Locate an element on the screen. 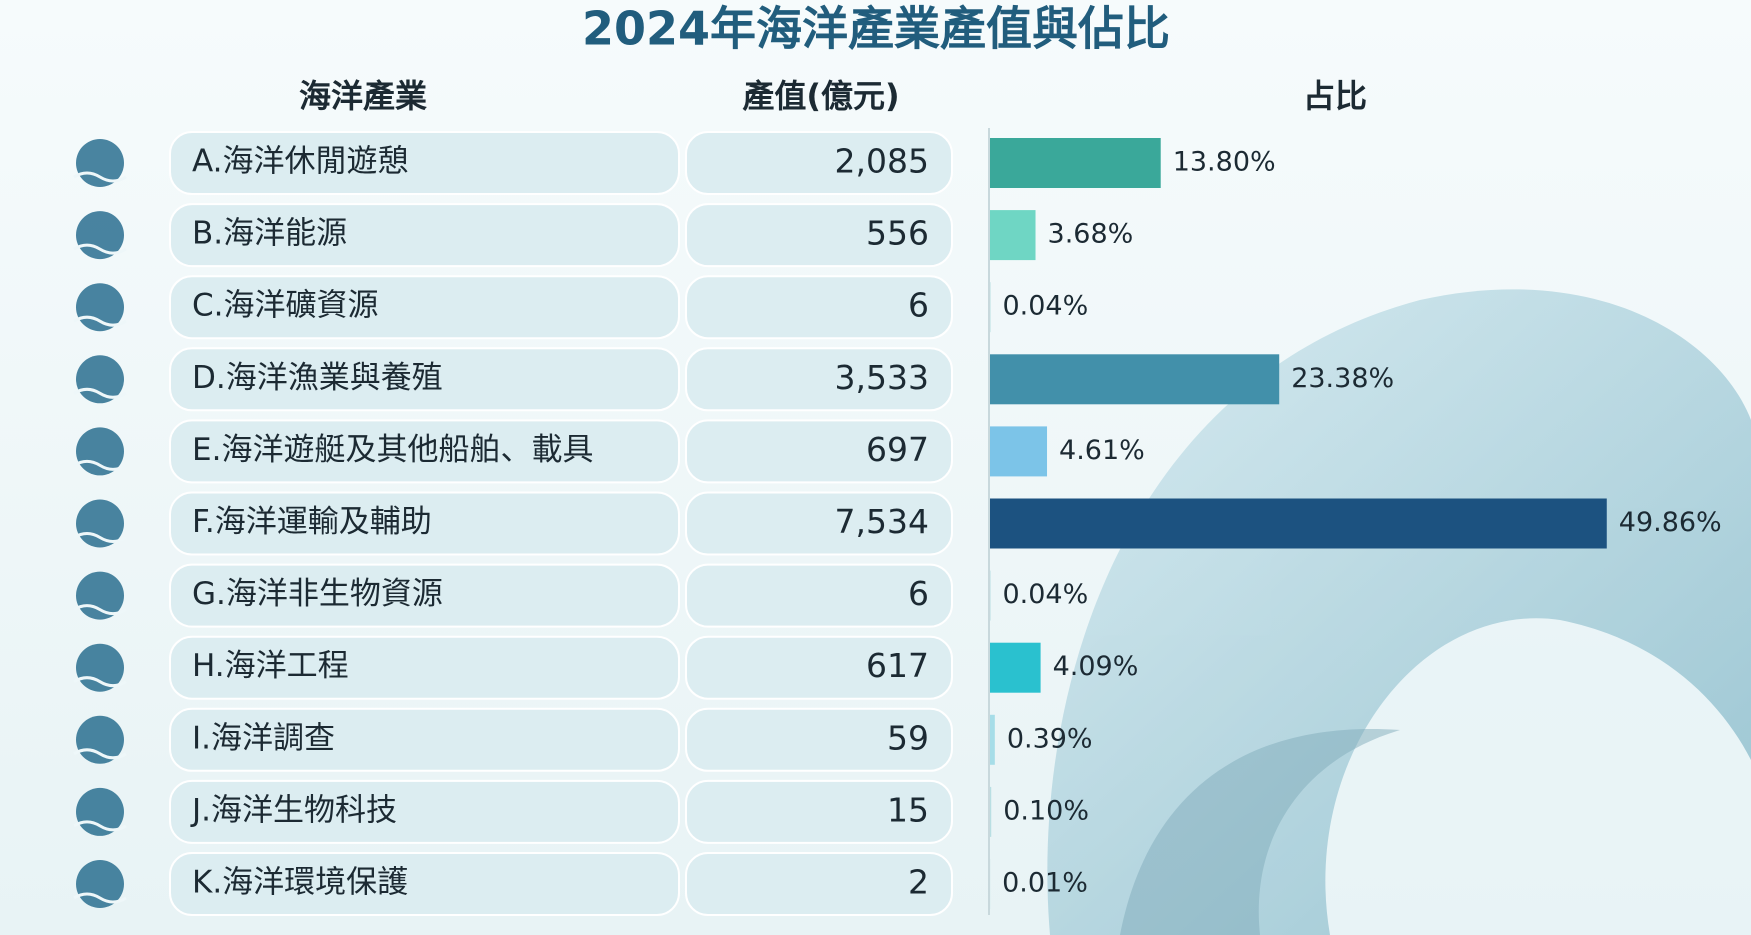 The height and width of the screenshot is (935, 1751). value-label: 0.10% is located at coordinates (1046, 810).